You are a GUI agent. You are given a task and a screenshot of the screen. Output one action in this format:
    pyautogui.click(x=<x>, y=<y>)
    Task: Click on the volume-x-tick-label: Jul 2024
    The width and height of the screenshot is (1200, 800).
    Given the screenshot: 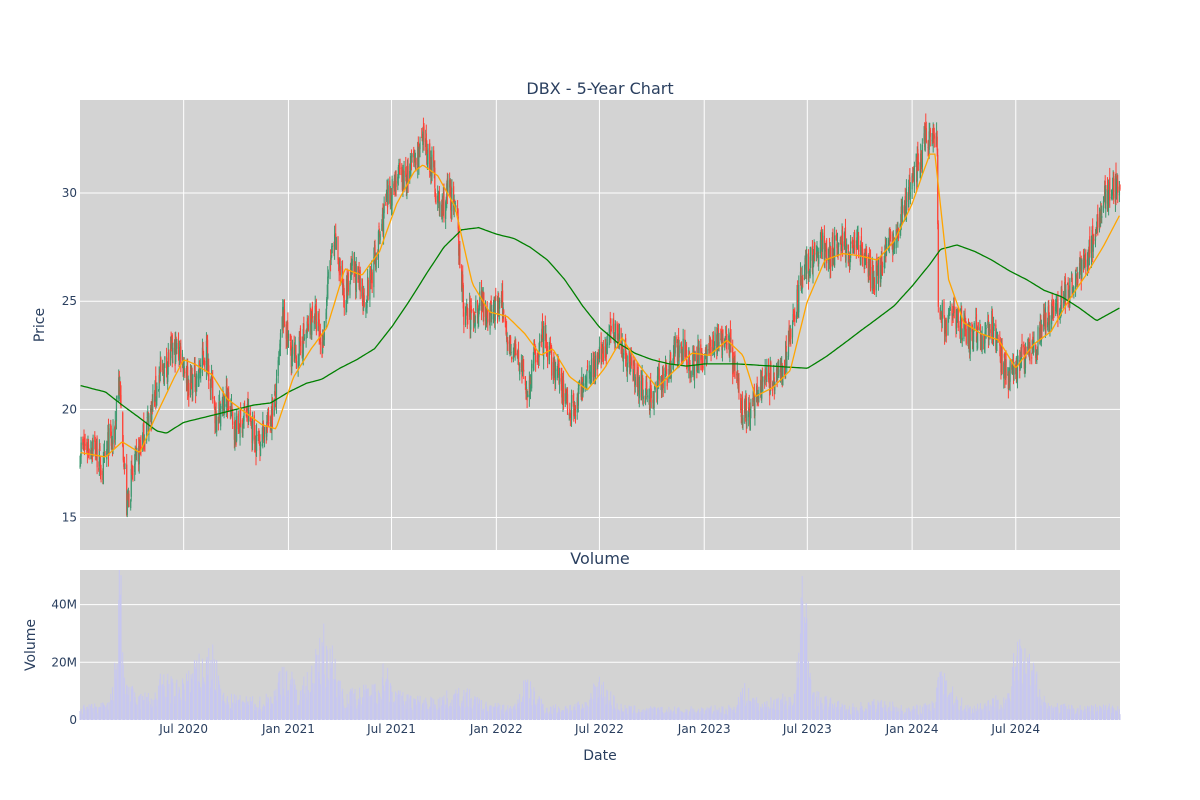 What is the action you would take?
    pyautogui.click(x=1015, y=729)
    